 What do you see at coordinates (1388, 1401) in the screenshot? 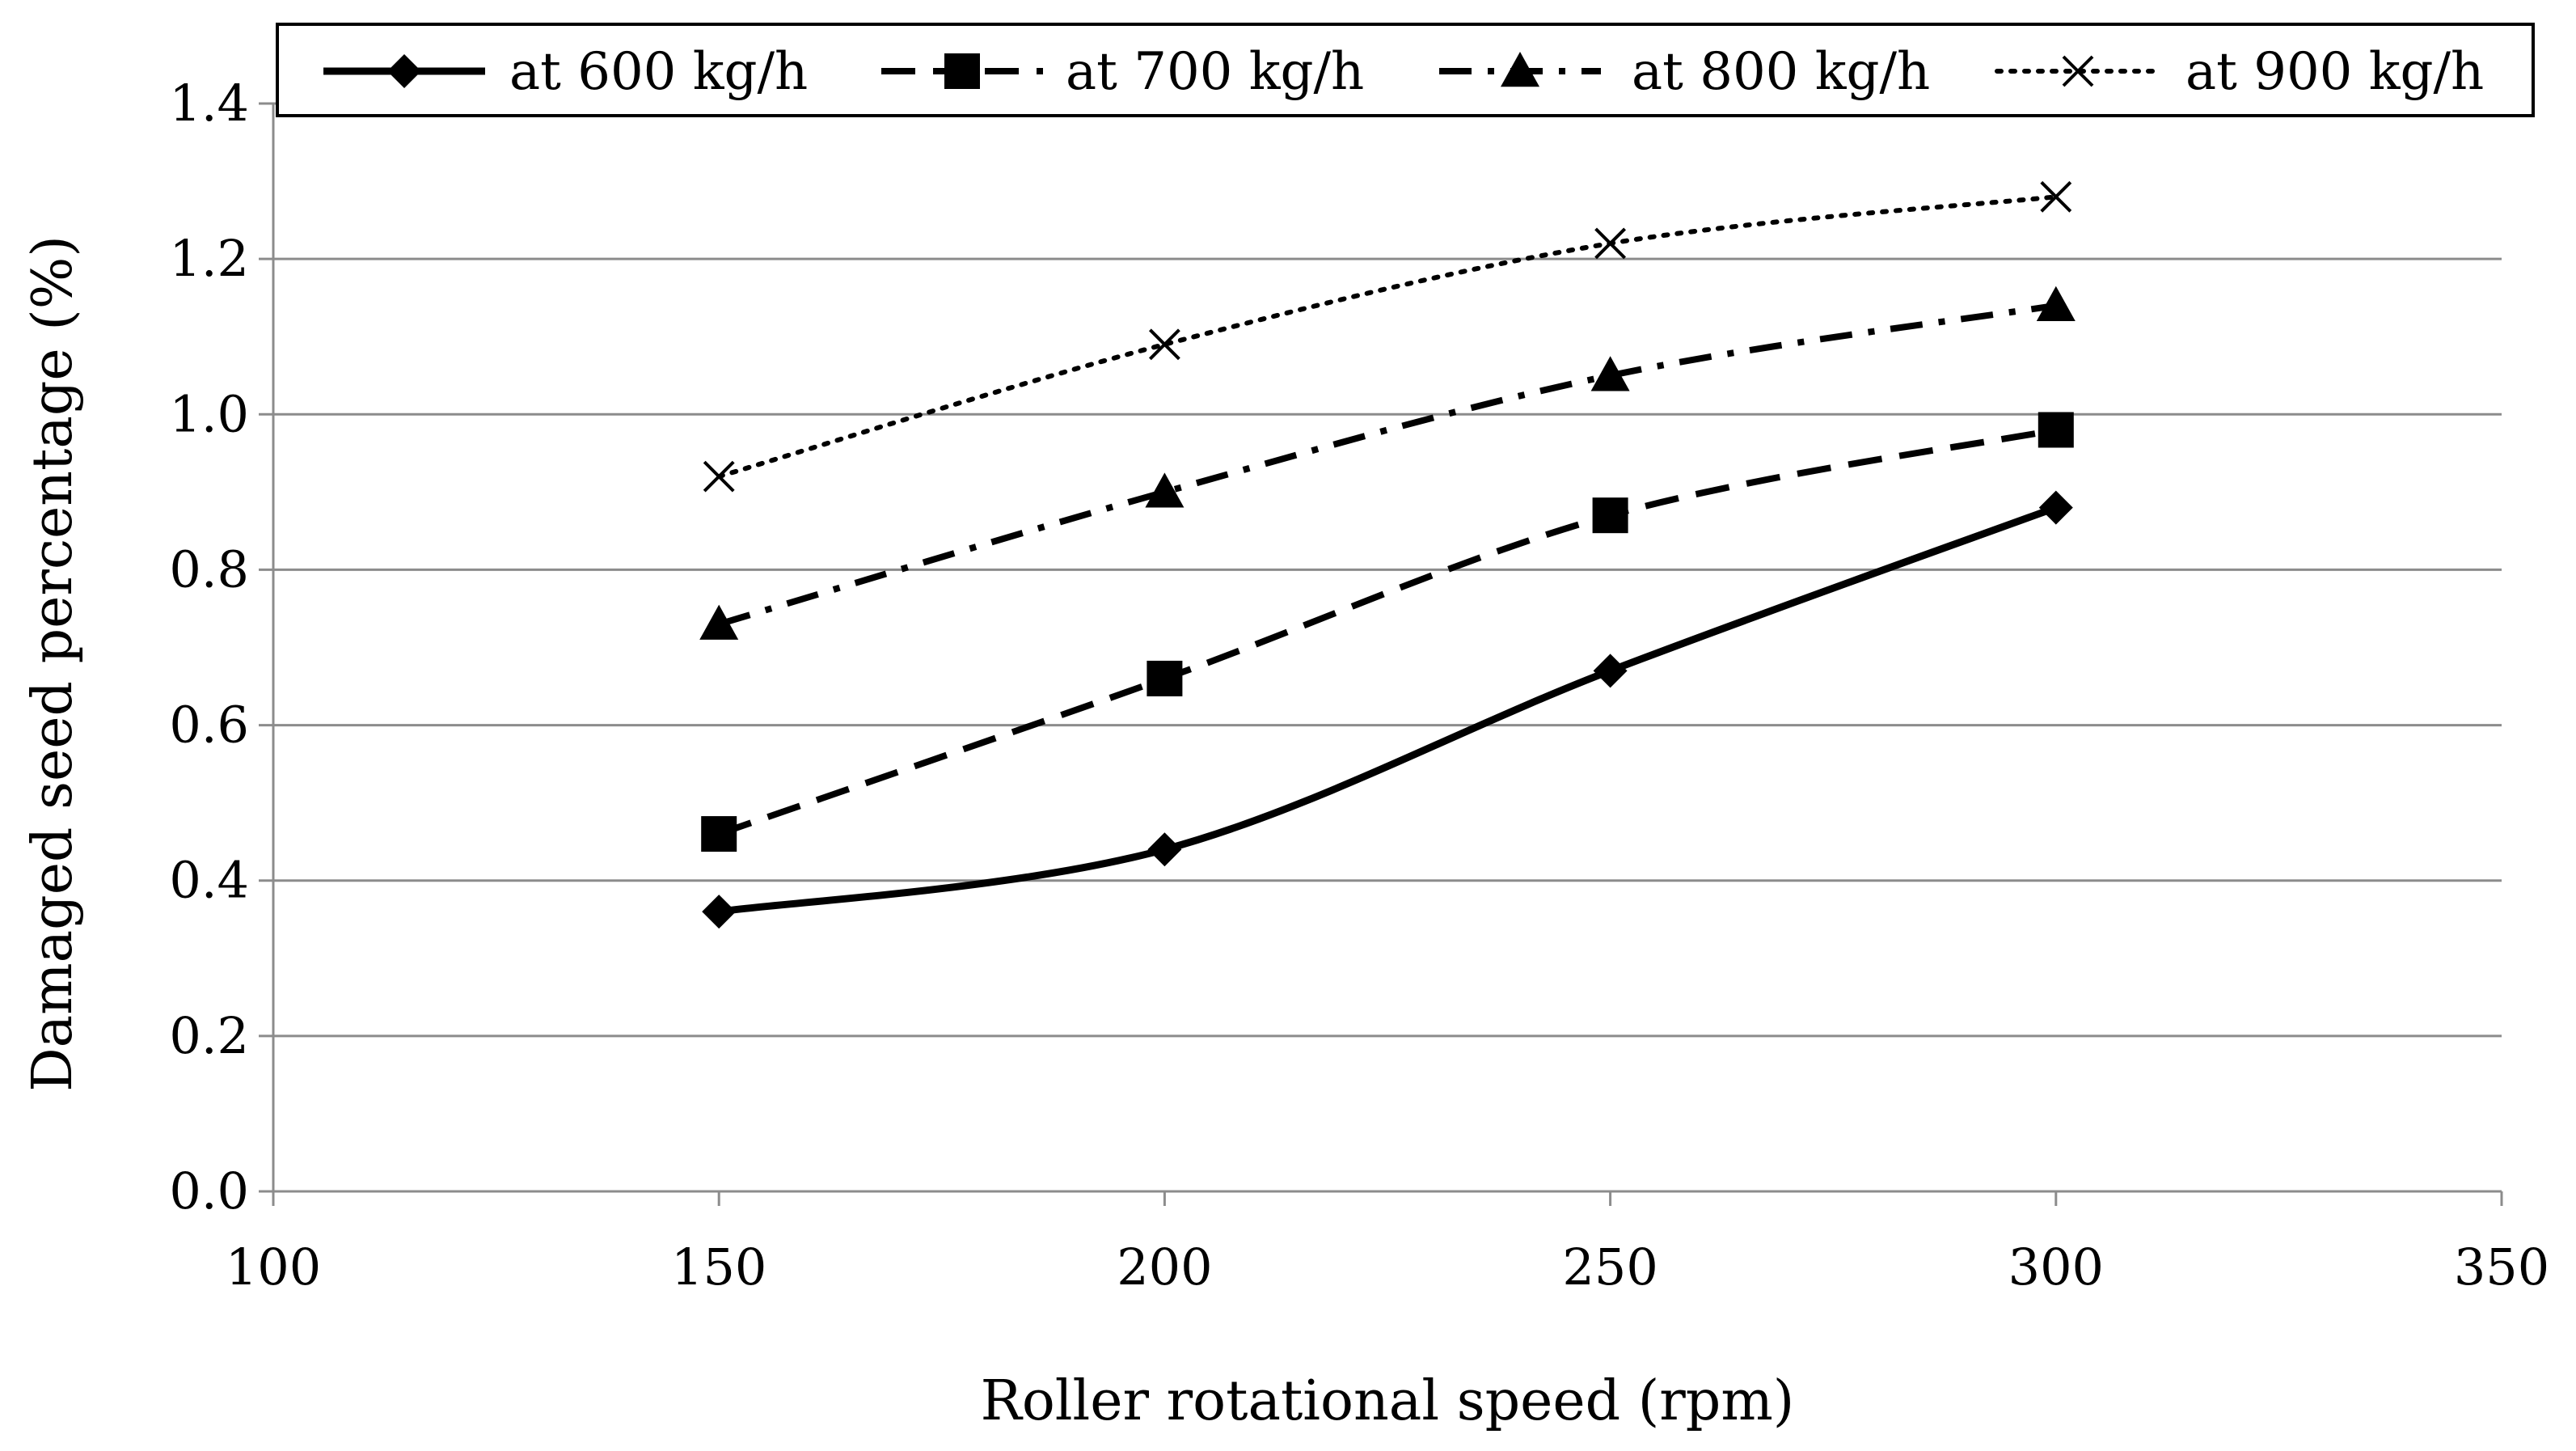
I see `x-axis-title: Roller rotational speed (rpm)` at bounding box center [1388, 1401].